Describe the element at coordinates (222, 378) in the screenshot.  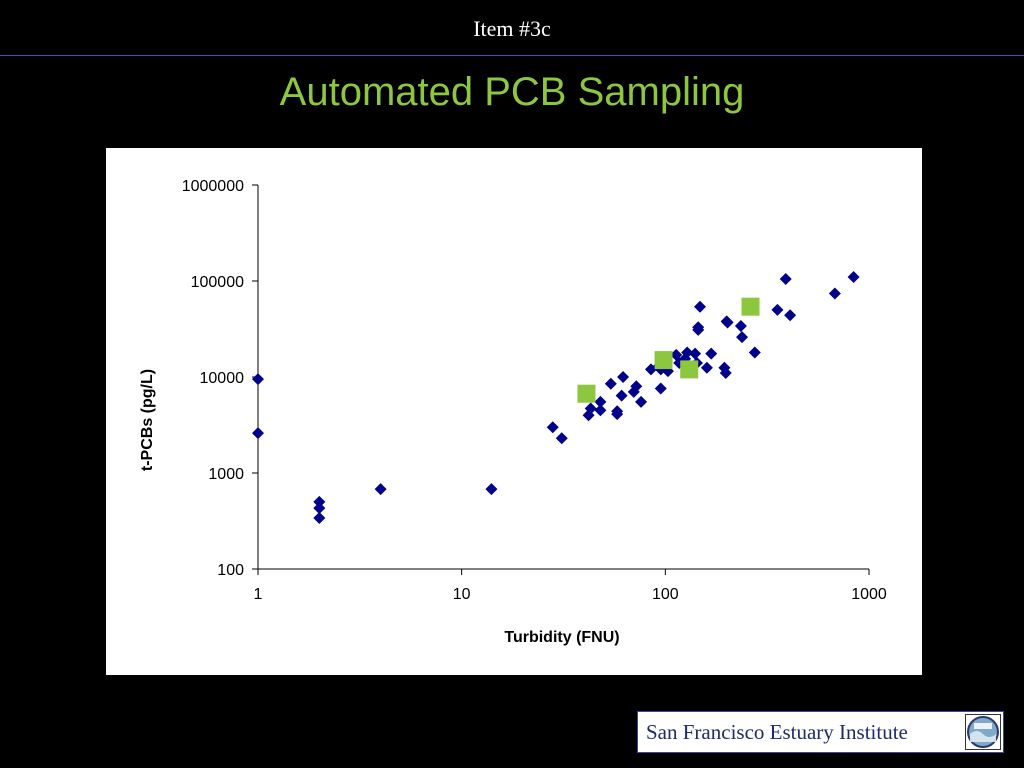
I see `y-tick-label: 10000` at that location.